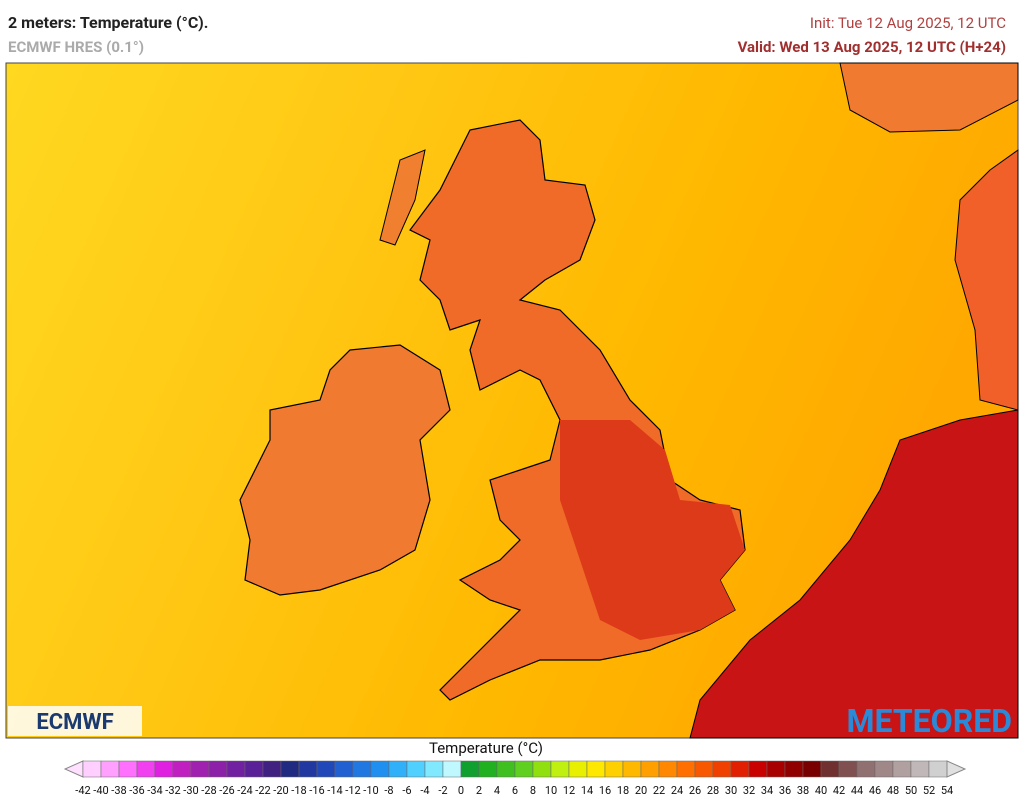 This screenshot has width=1024, height=805. Describe the element at coordinates (82, 790) in the screenshot. I see `legend-tick-label: -42` at that location.